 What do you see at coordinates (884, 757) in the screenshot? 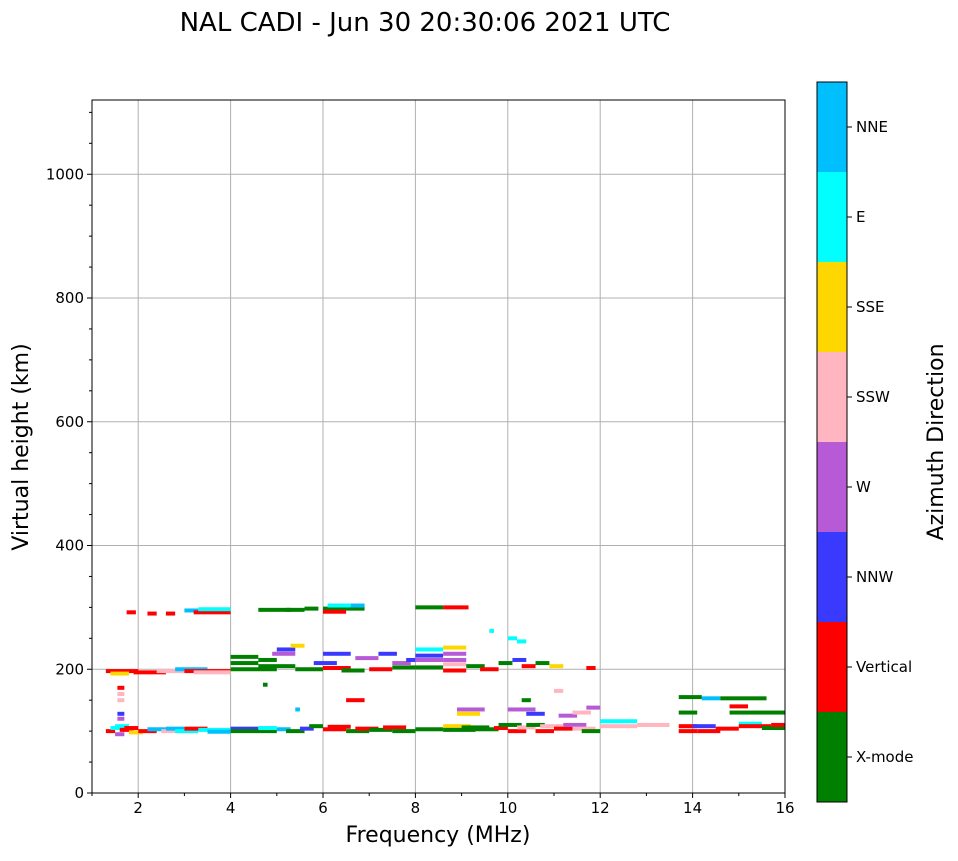
I see `colorbar-label-x-mode: X-mode` at bounding box center [884, 757].